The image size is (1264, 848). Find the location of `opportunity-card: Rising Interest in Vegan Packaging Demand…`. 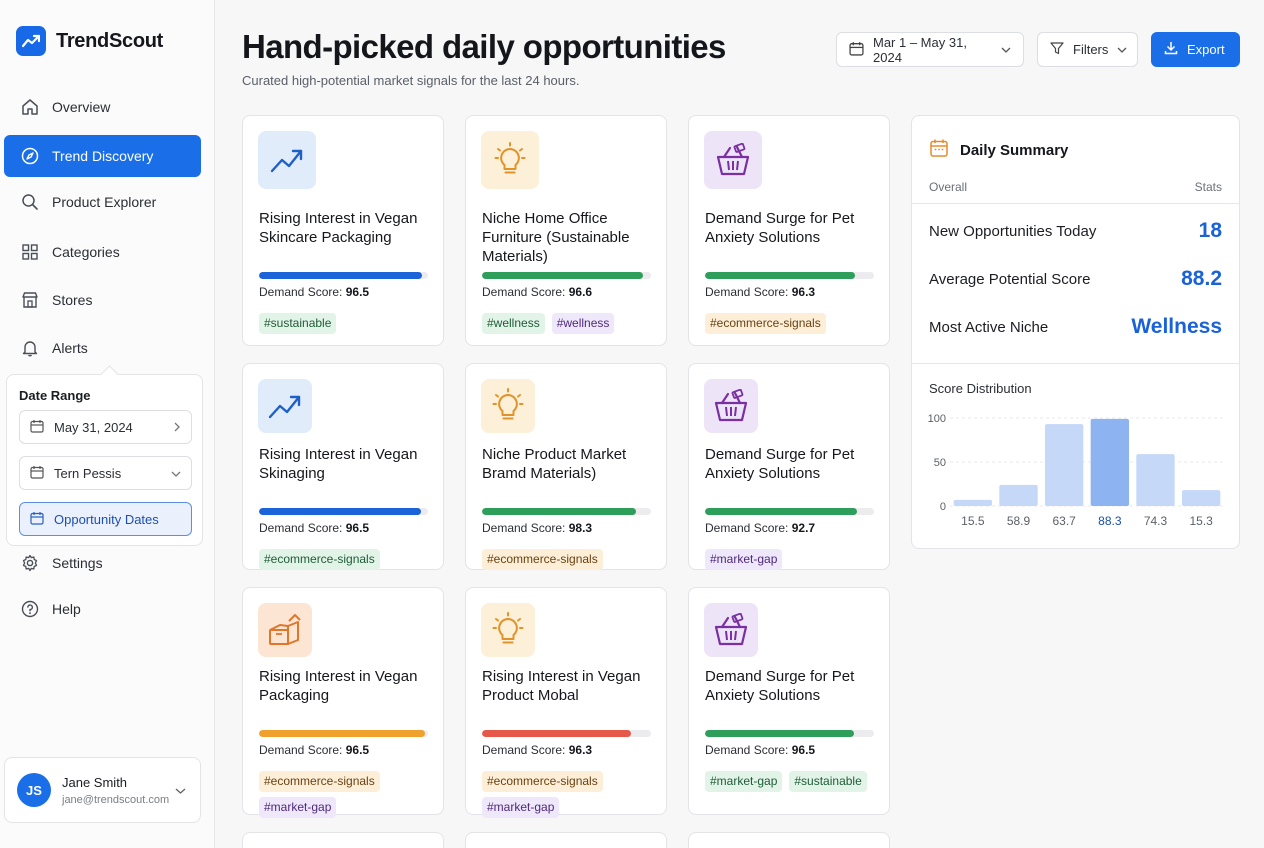

opportunity-card: Rising Interest in Vegan Packaging Demand… is located at coordinates (343, 702).